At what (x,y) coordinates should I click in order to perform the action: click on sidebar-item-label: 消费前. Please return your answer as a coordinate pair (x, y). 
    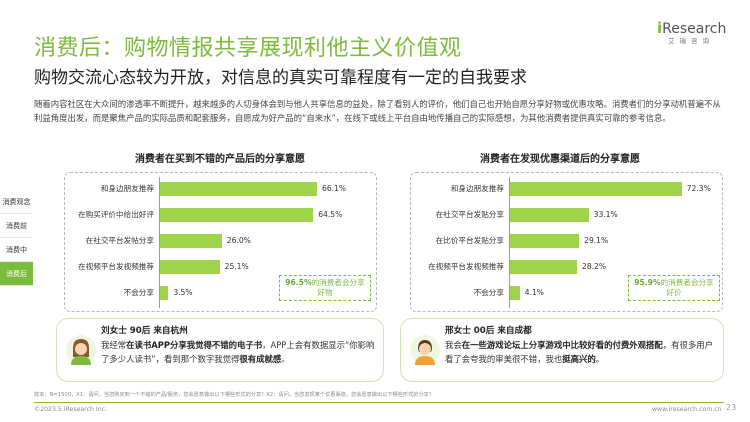
    Looking at the image, I should click on (16, 226).